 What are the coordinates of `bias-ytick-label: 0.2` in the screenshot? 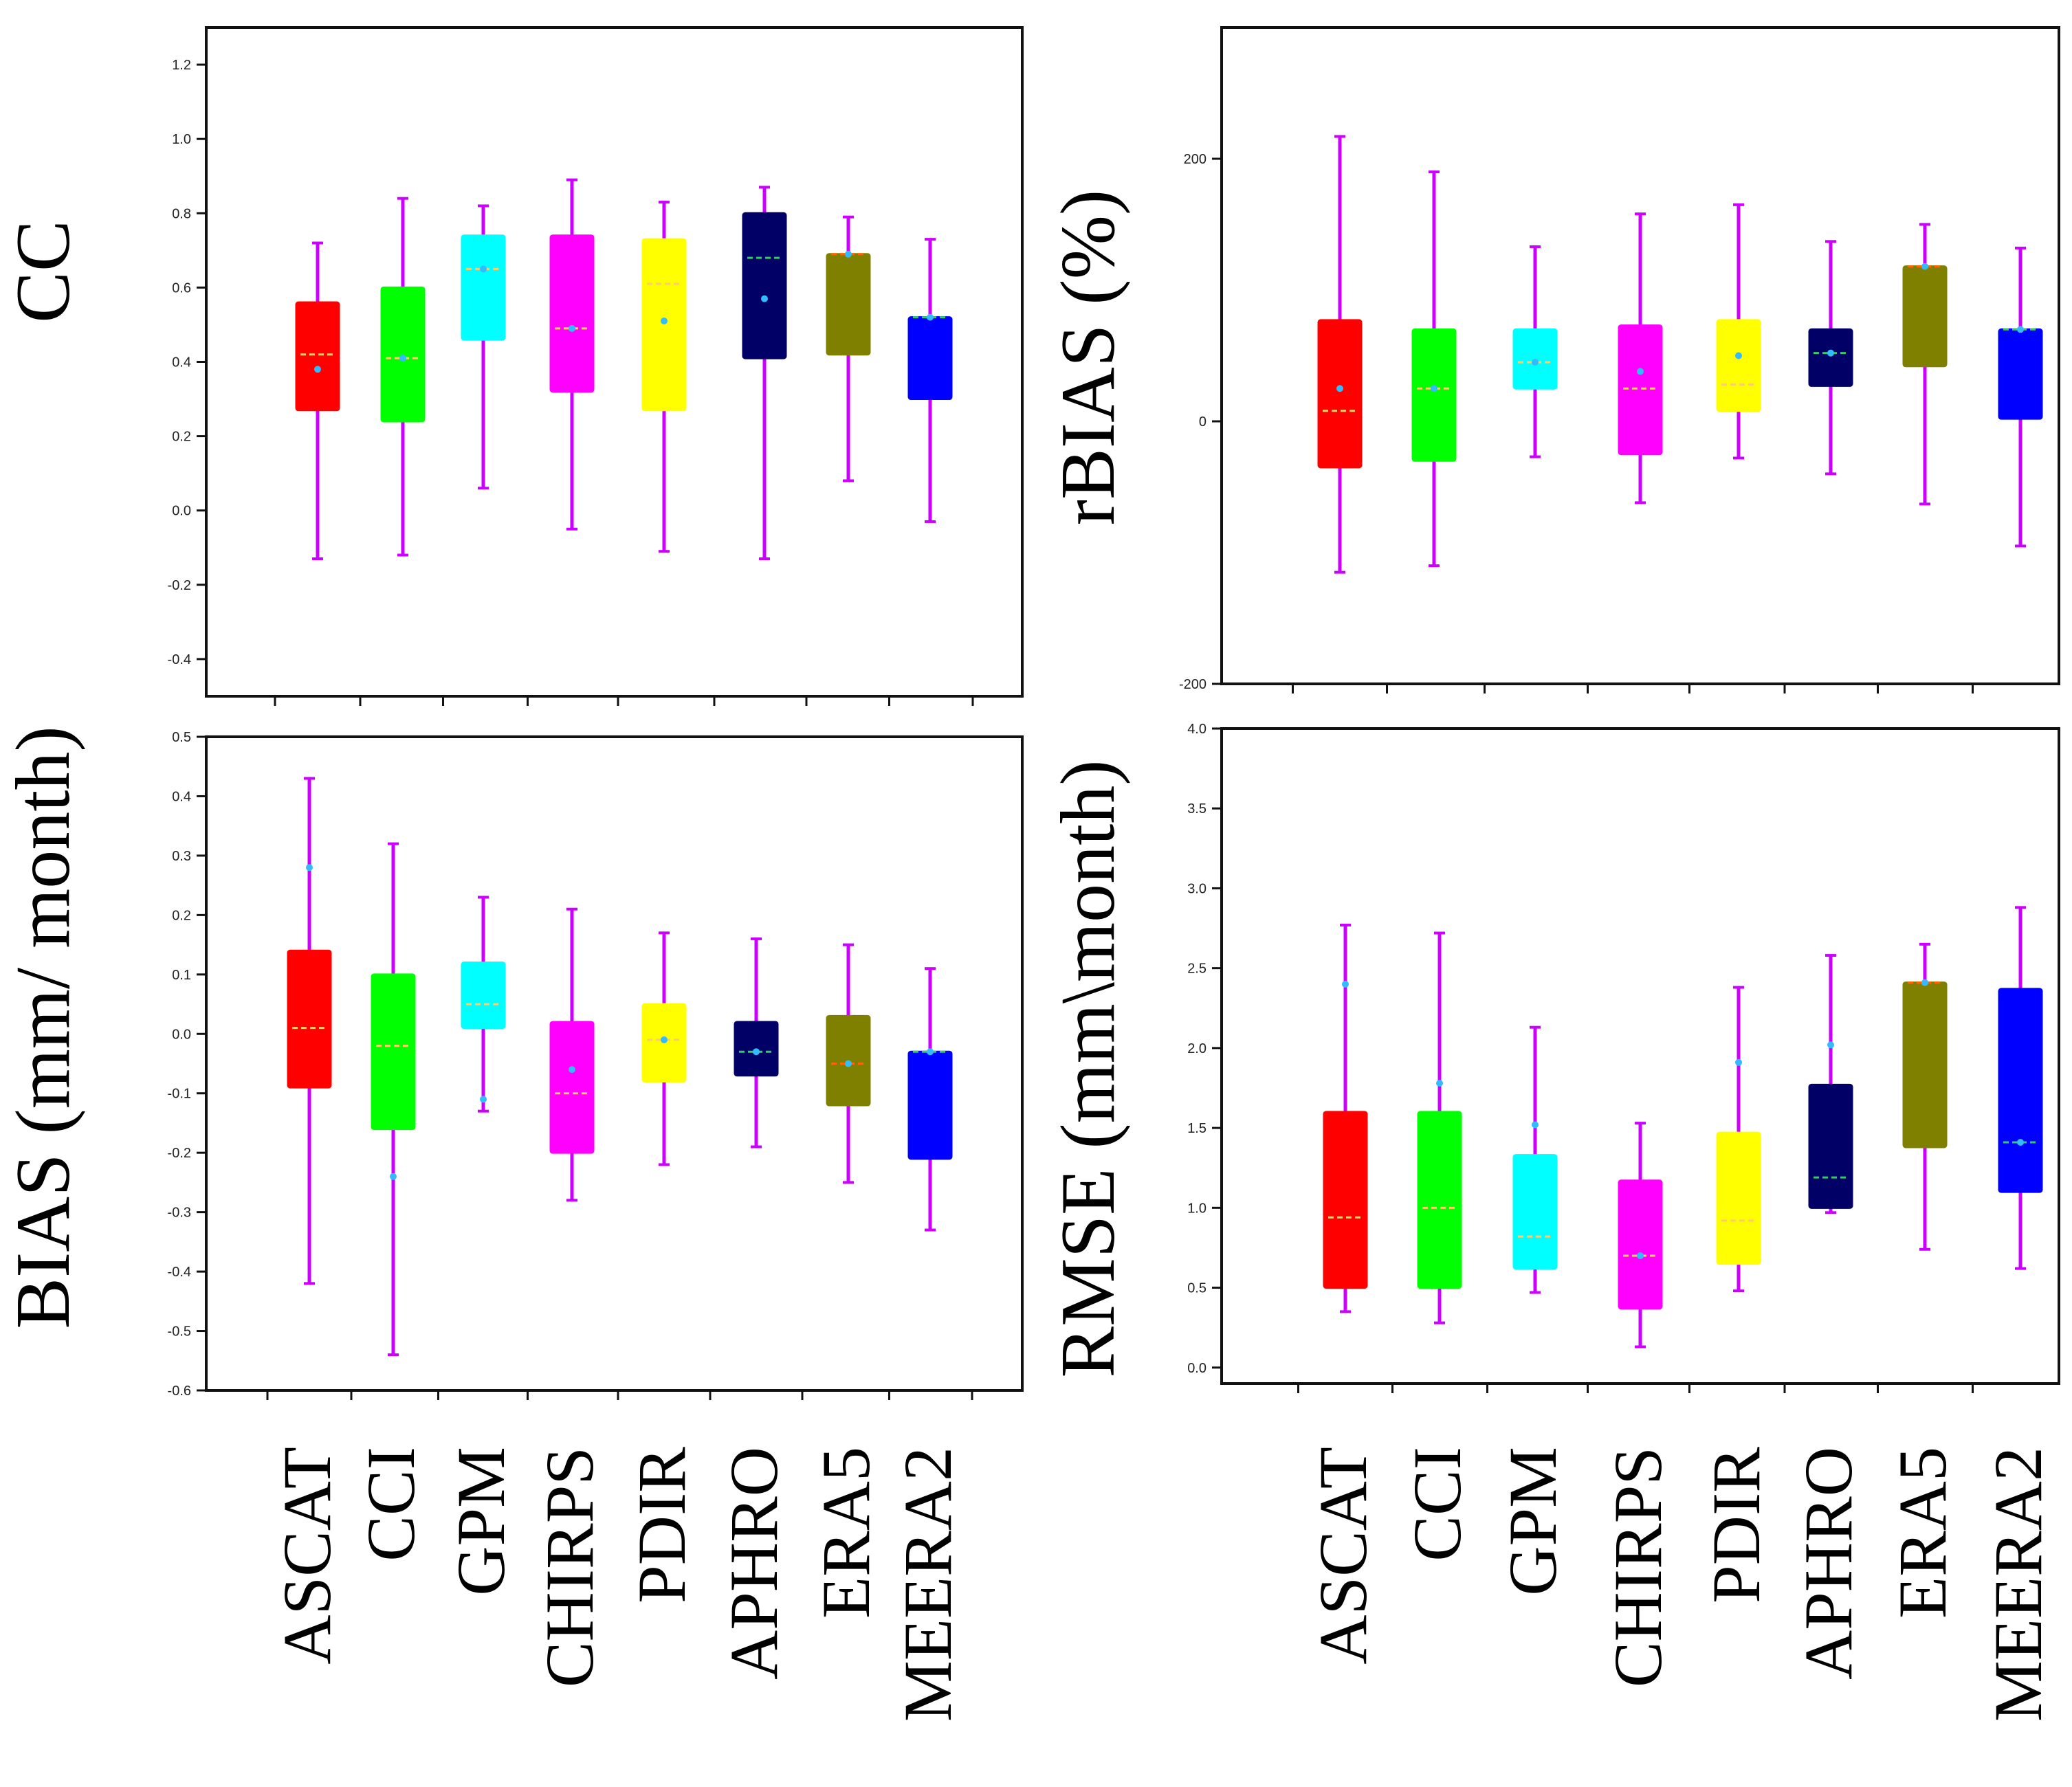 It's located at (181, 915).